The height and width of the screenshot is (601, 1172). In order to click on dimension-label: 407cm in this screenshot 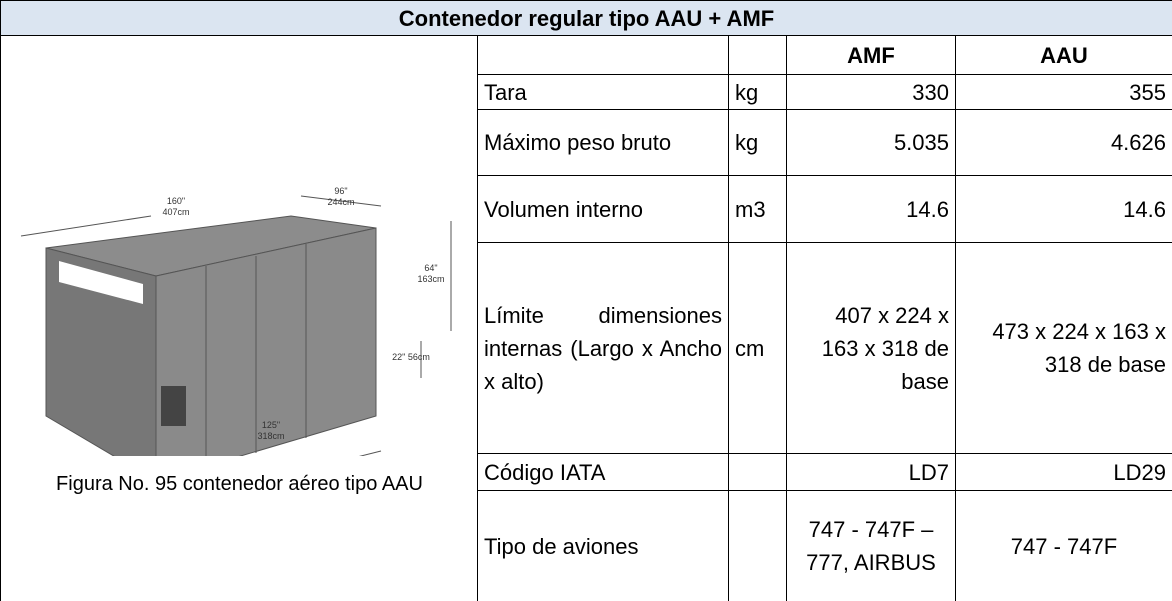, I will do `click(175, 212)`.